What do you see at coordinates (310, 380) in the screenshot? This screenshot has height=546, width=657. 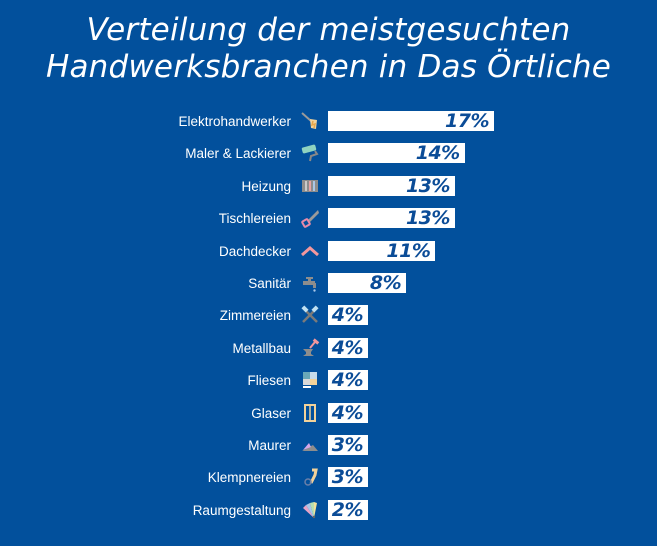 I see `tiles-icon` at bounding box center [310, 380].